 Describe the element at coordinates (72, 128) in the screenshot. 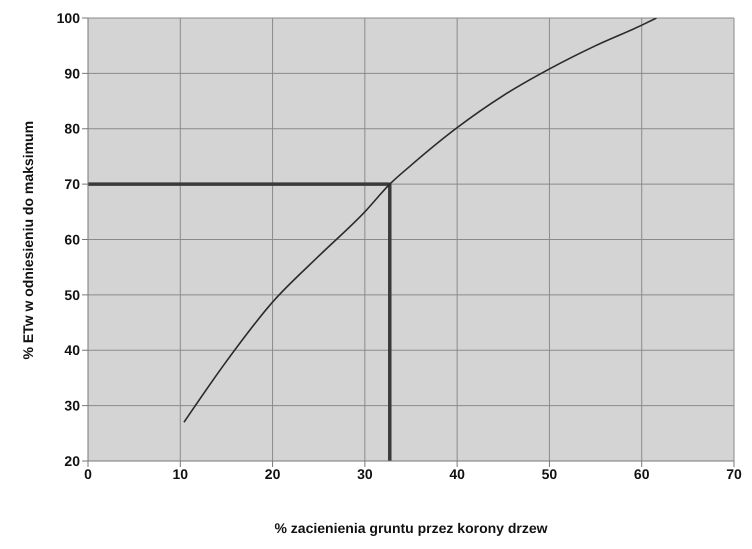

I see `y-tick-label: 80` at that location.